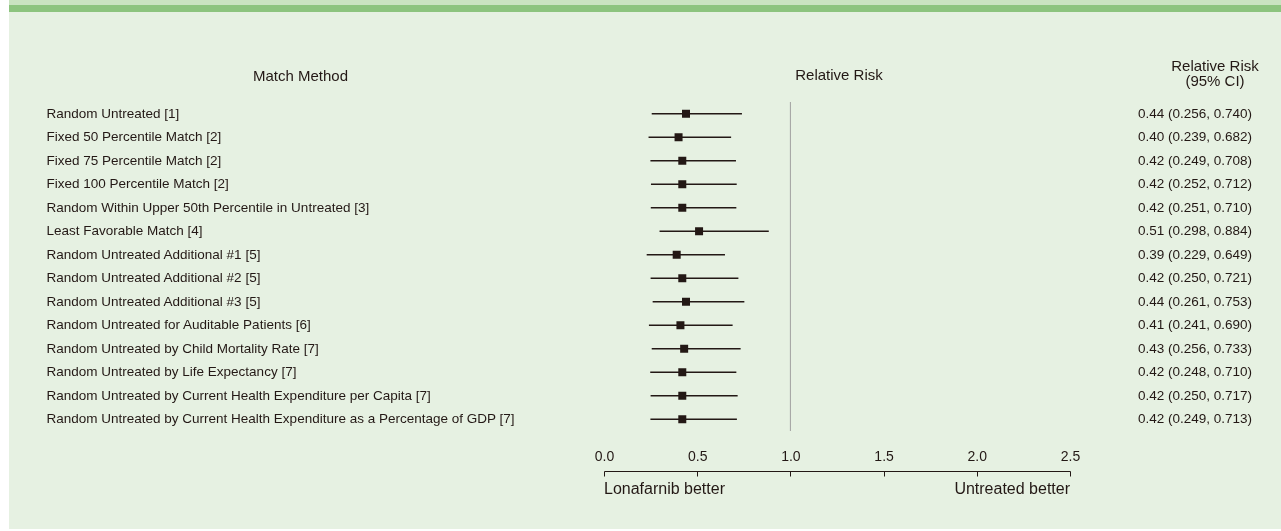 The height and width of the screenshot is (531, 1281). I want to click on x-tick-label: 2.0, so click(977, 455).